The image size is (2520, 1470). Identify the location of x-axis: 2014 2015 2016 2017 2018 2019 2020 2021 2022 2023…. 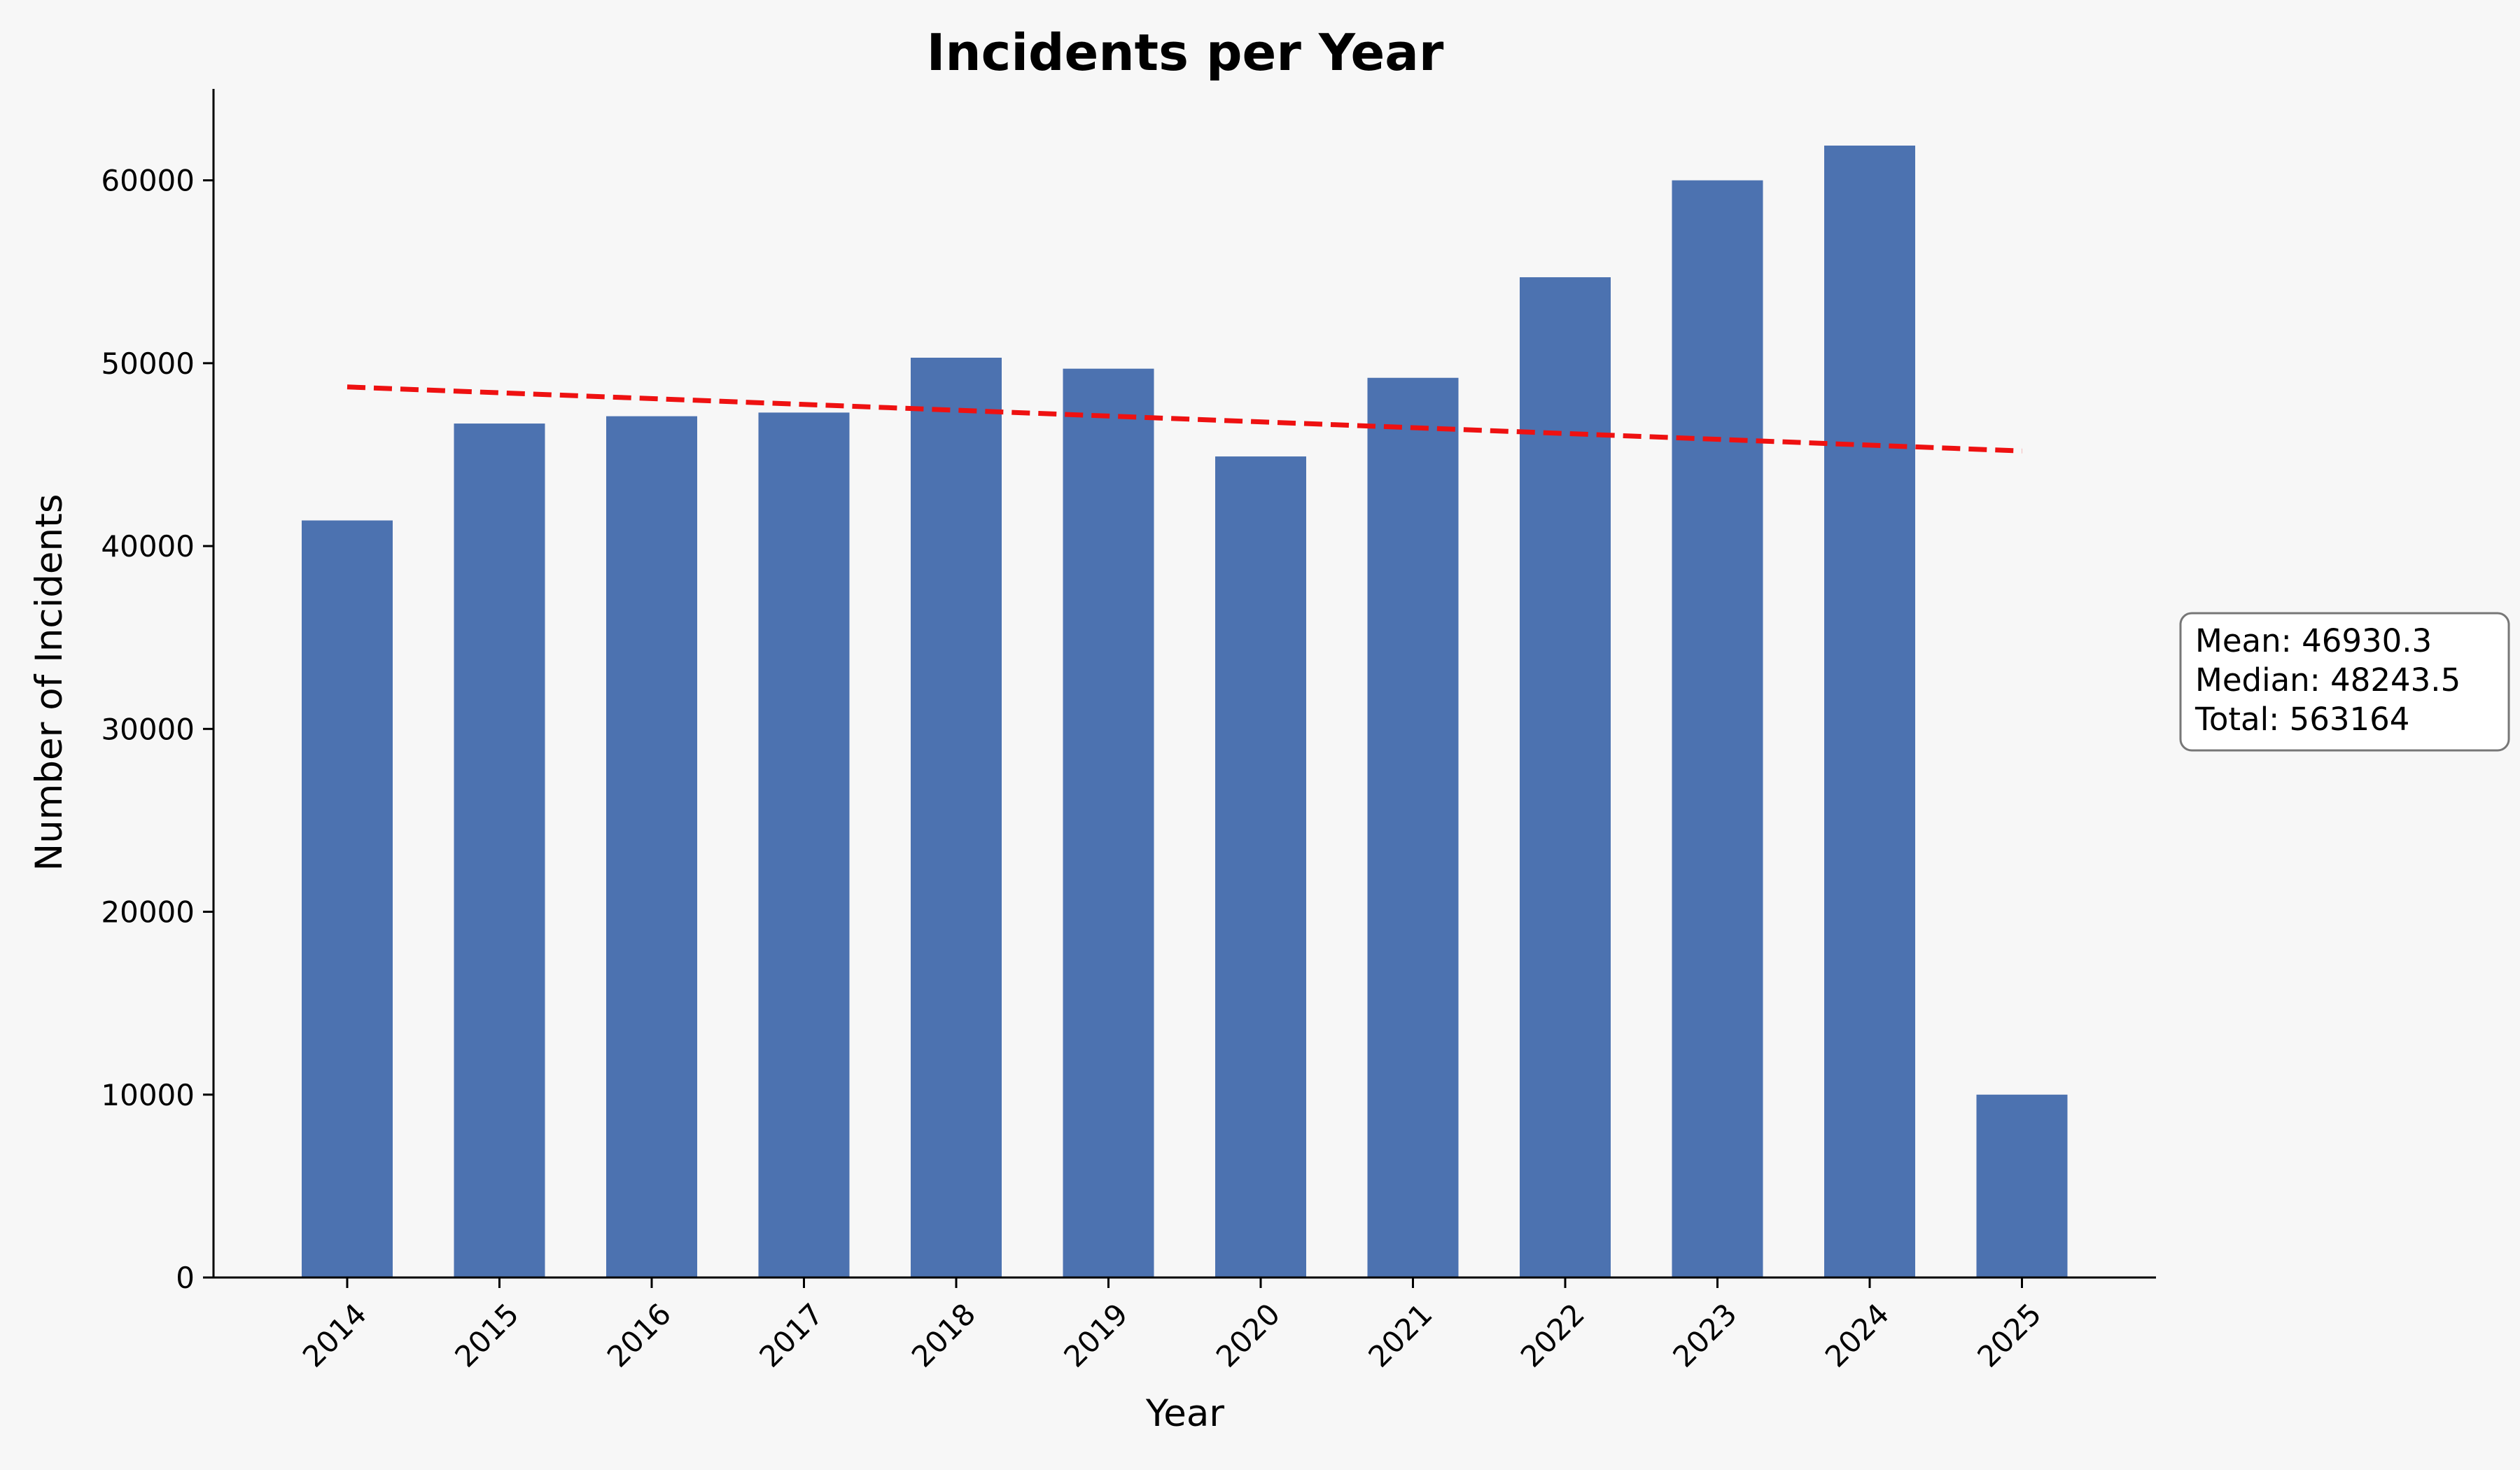
(1185, 1325).